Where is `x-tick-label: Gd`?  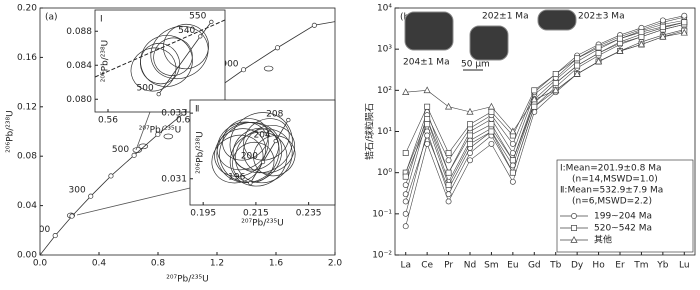
x-tick-label: Gd is located at coordinates (534, 266).